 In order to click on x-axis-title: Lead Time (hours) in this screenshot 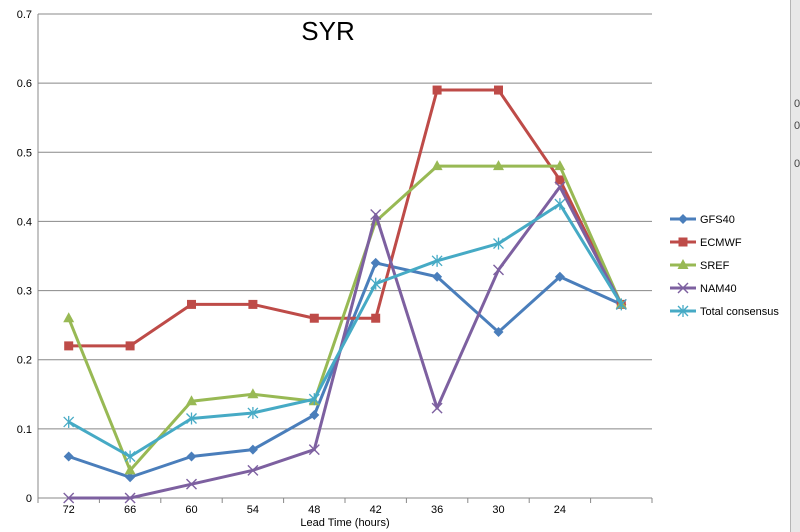, I will do `click(344, 523)`.